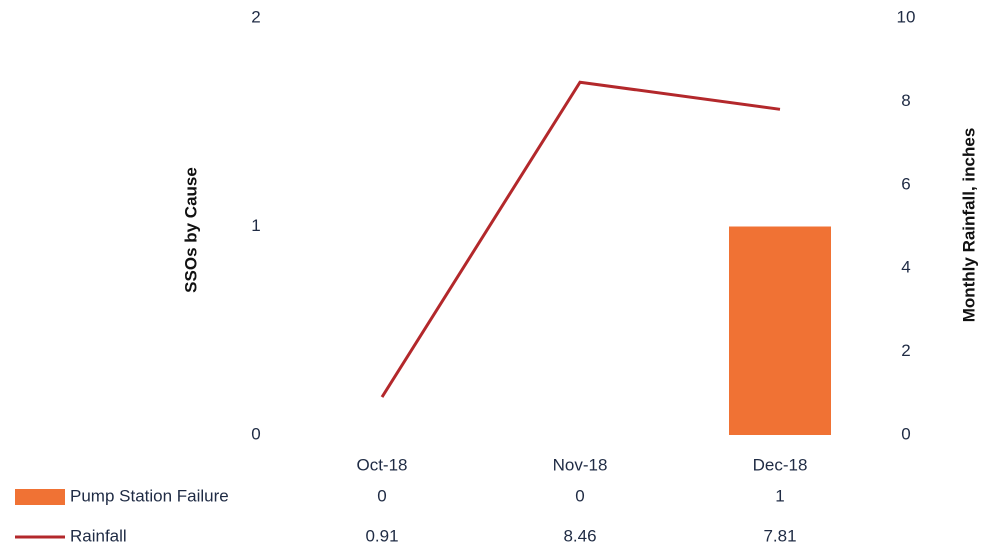  Describe the element at coordinates (255, 16) in the screenshot. I see `y-tick-label: 2` at that location.